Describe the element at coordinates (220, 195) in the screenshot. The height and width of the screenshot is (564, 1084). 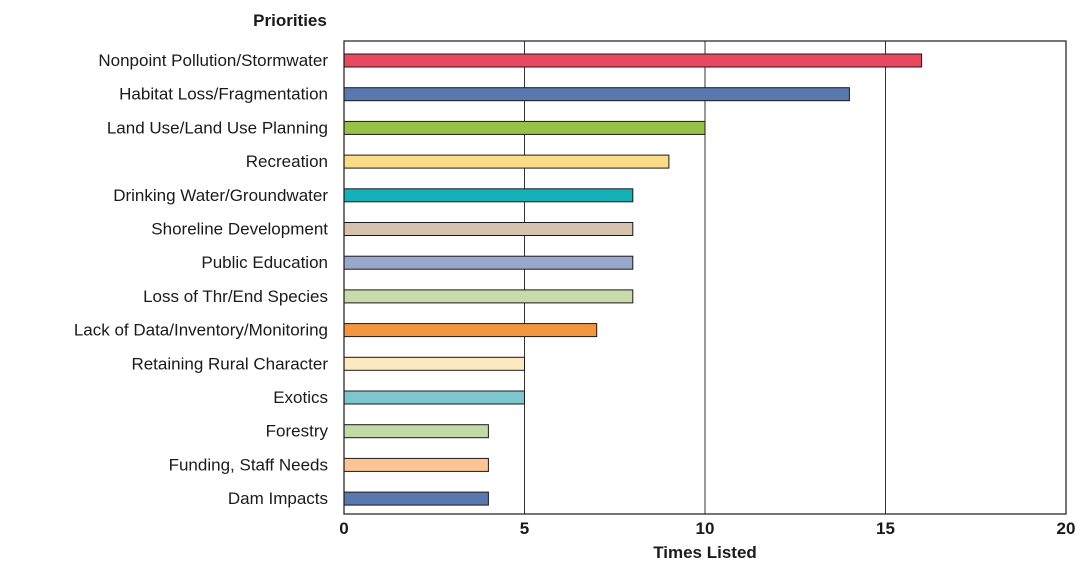
I see `category-label: Drinking Water/Groundwater` at that location.